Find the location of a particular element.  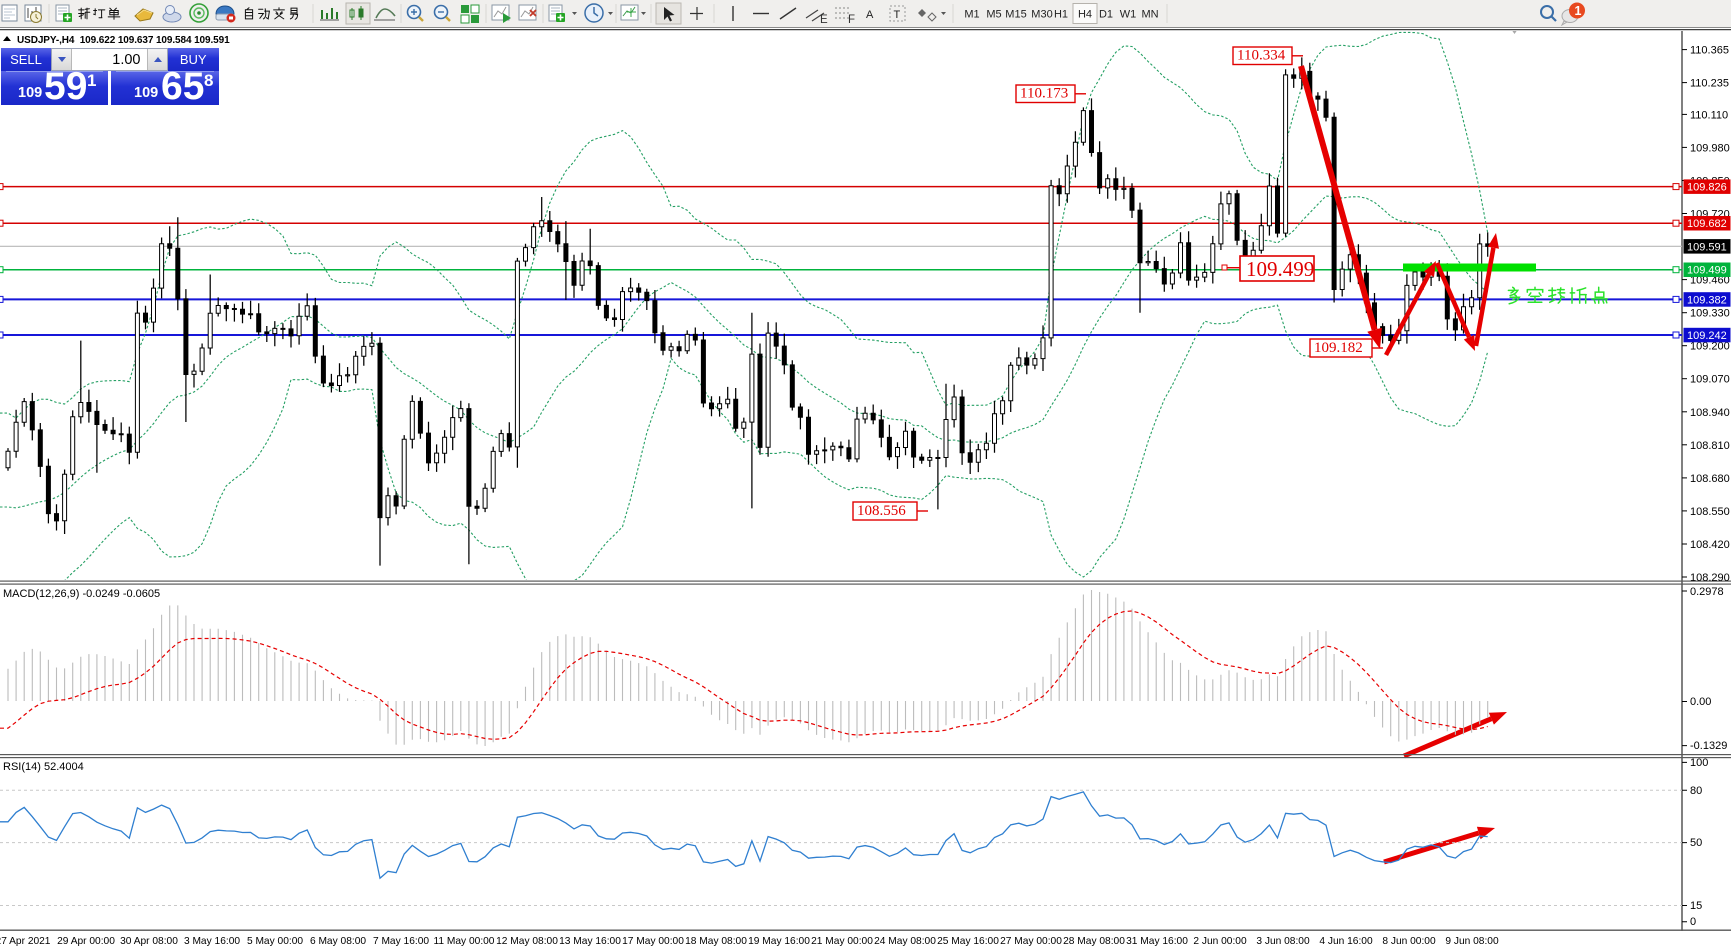

svg-text: 110.110 is located at coordinates (1709, 115).